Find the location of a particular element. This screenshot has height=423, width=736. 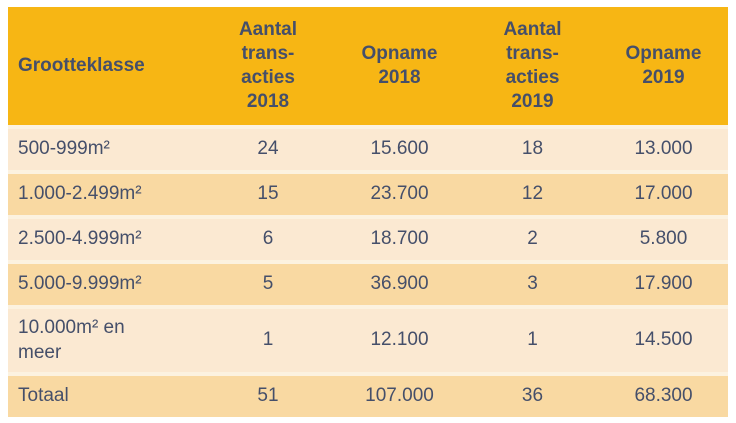

cell-opname-2018: 18.700 is located at coordinates (399, 239).